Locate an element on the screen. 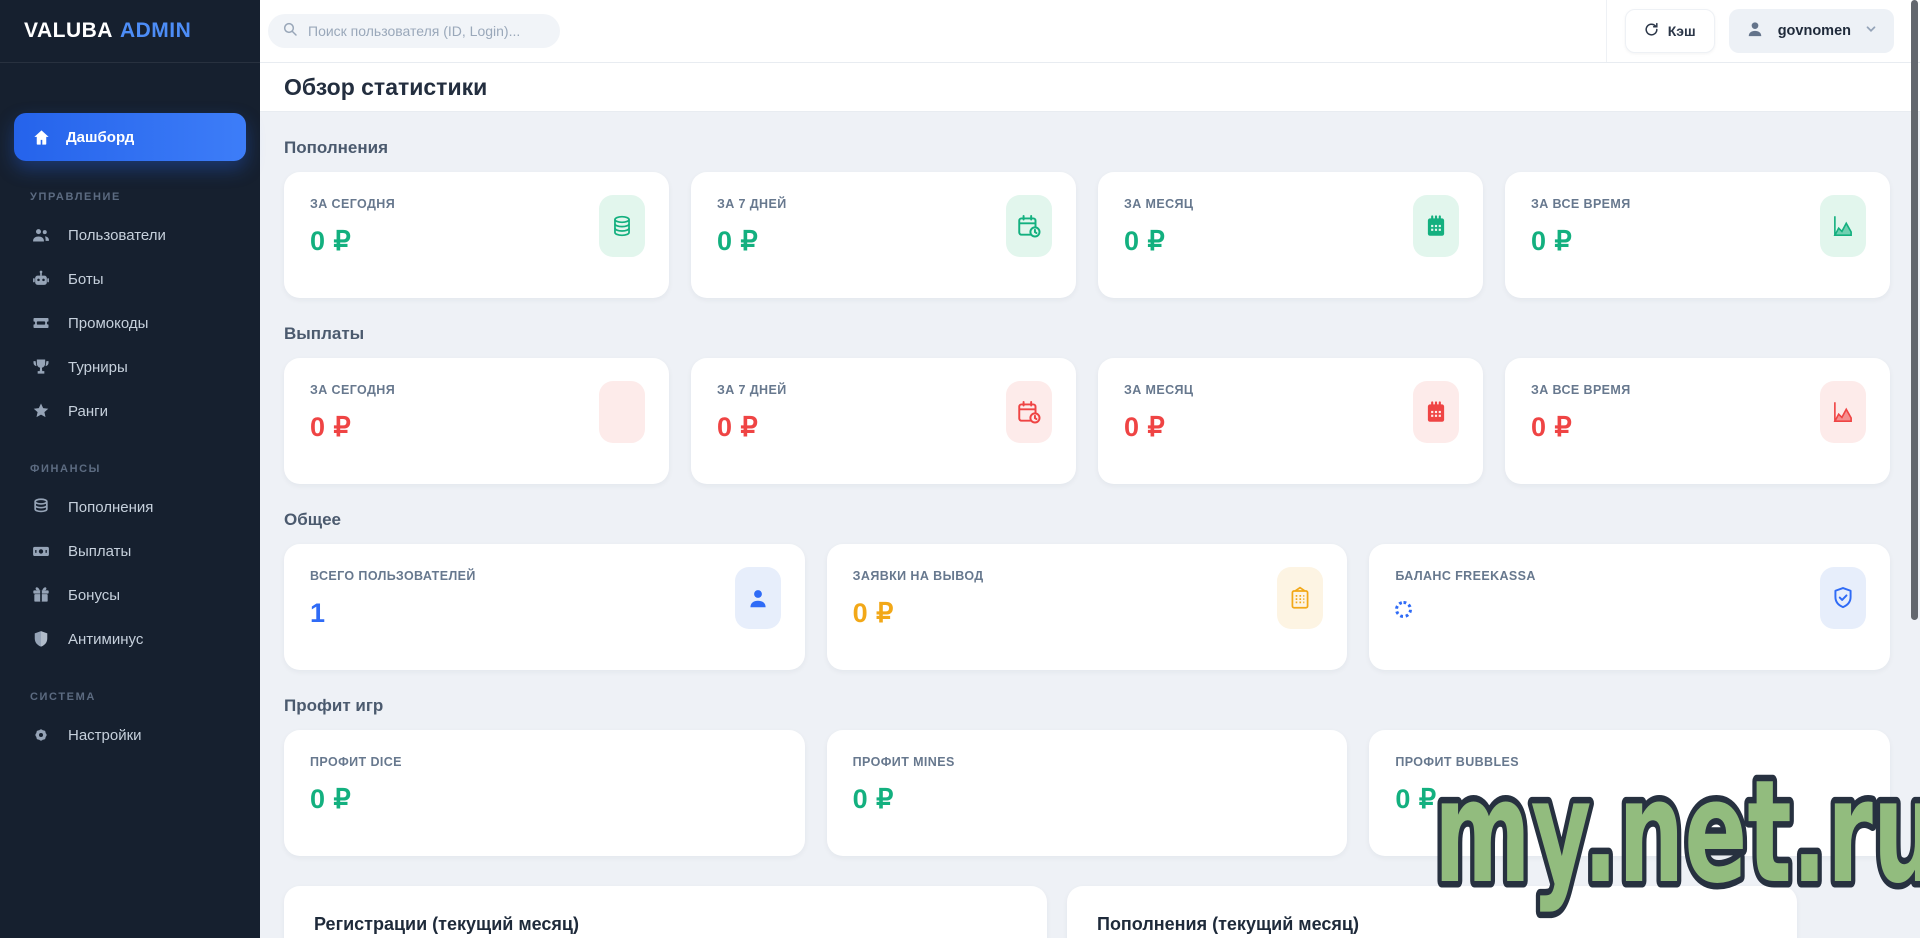  stat-card-withdraw-requests: ЗАЯВКИ НА ВЫВОД 0 ₽ is located at coordinates (1087, 607).